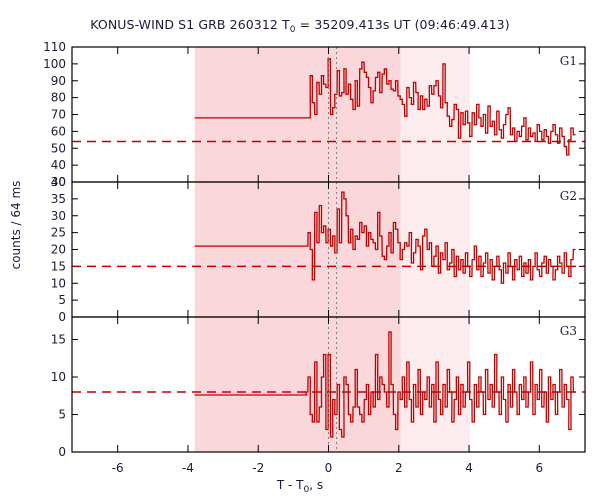 The width and height of the screenshot is (600, 500). I want to click on panel-label-G2: G2, so click(568, 196).